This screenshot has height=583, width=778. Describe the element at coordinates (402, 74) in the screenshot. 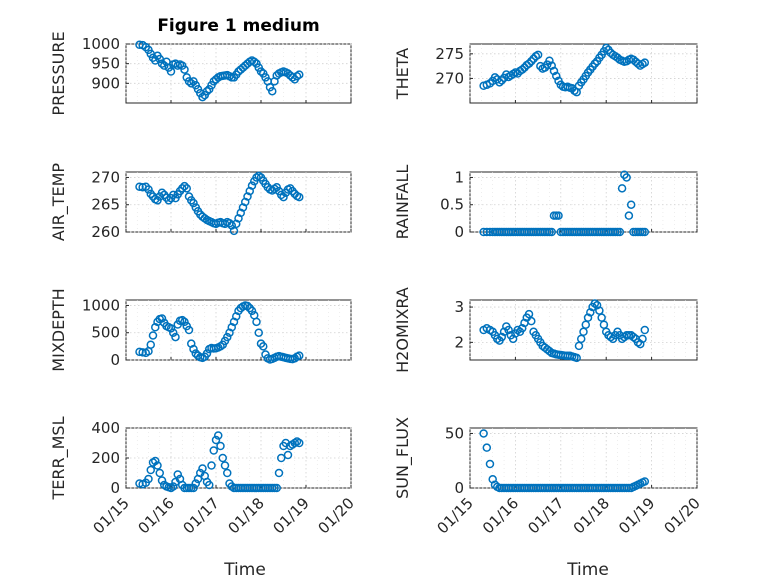

I see `y-axis-label: THETA` at that location.